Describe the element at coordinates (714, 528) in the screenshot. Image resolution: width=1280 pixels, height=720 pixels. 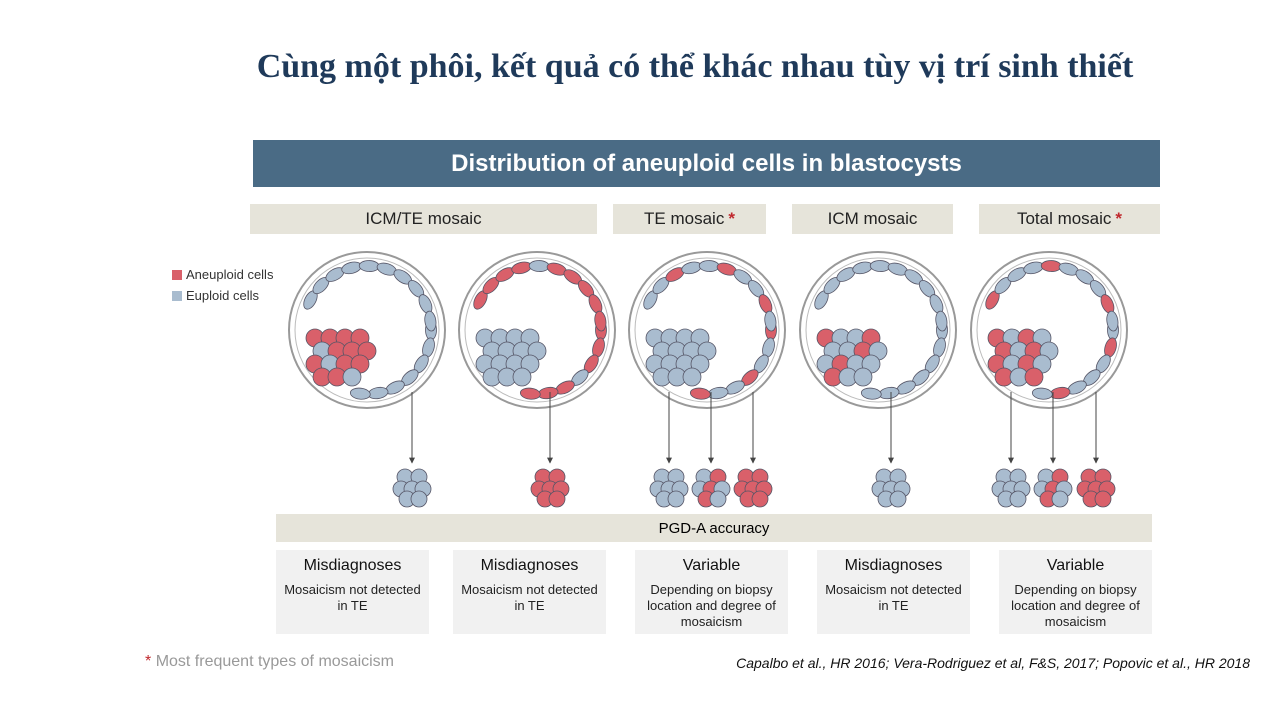
I see `accuracy-bar: PGD-A accuracy` at that location.